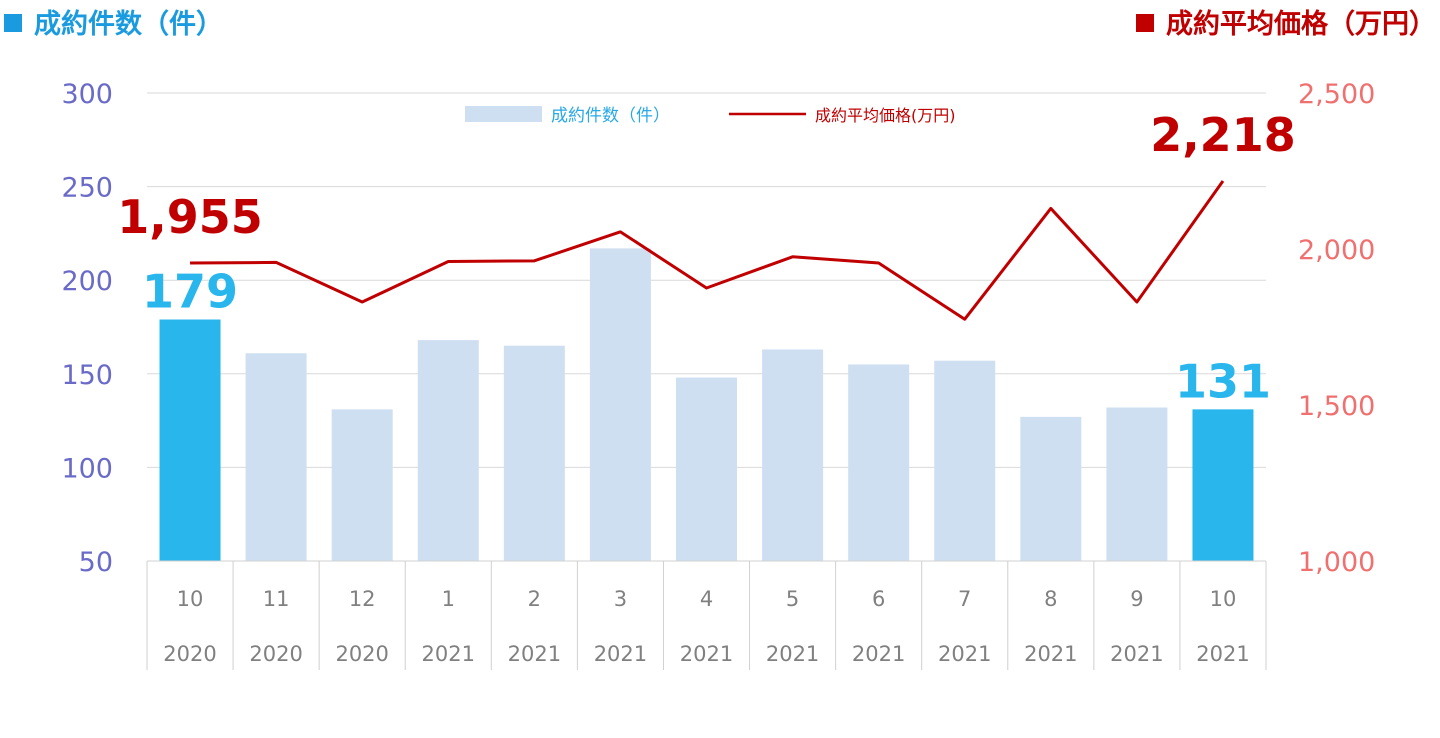 The width and height of the screenshot is (1440, 738). What do you see at coordinates (1336, 562) in the screenshot?
I see `right-axis-tick: 1,000` at bounding box center [1336, 562].